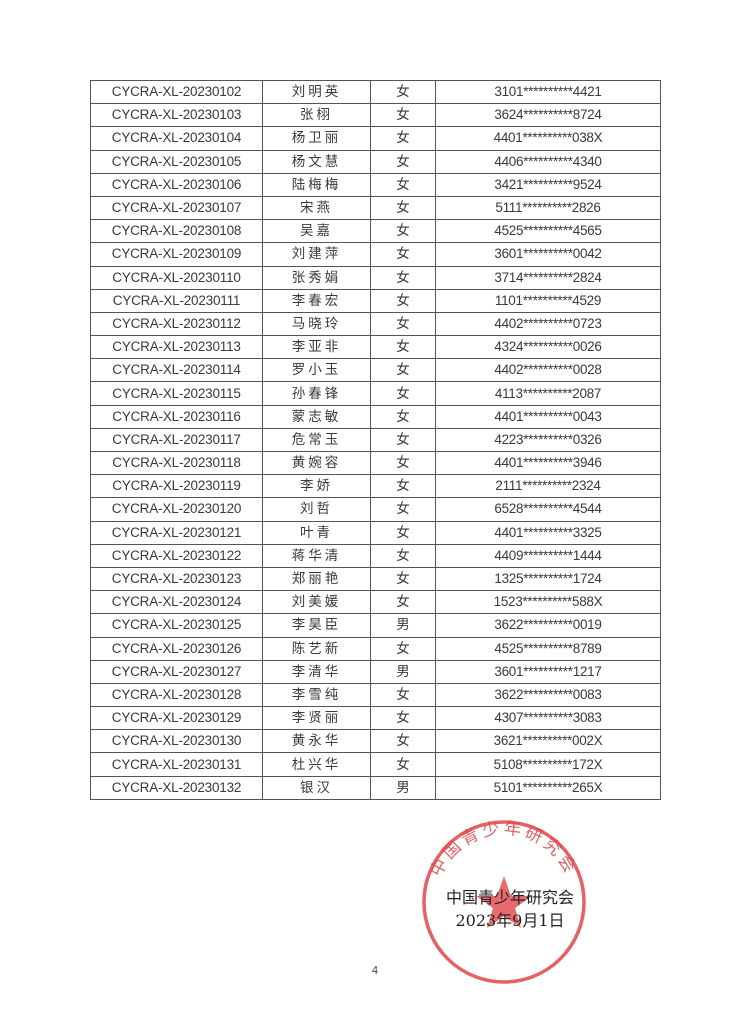 The image size is (750, 1032). I want to click on member-id-number-cell: 4401**********3325, so click(548, 532).